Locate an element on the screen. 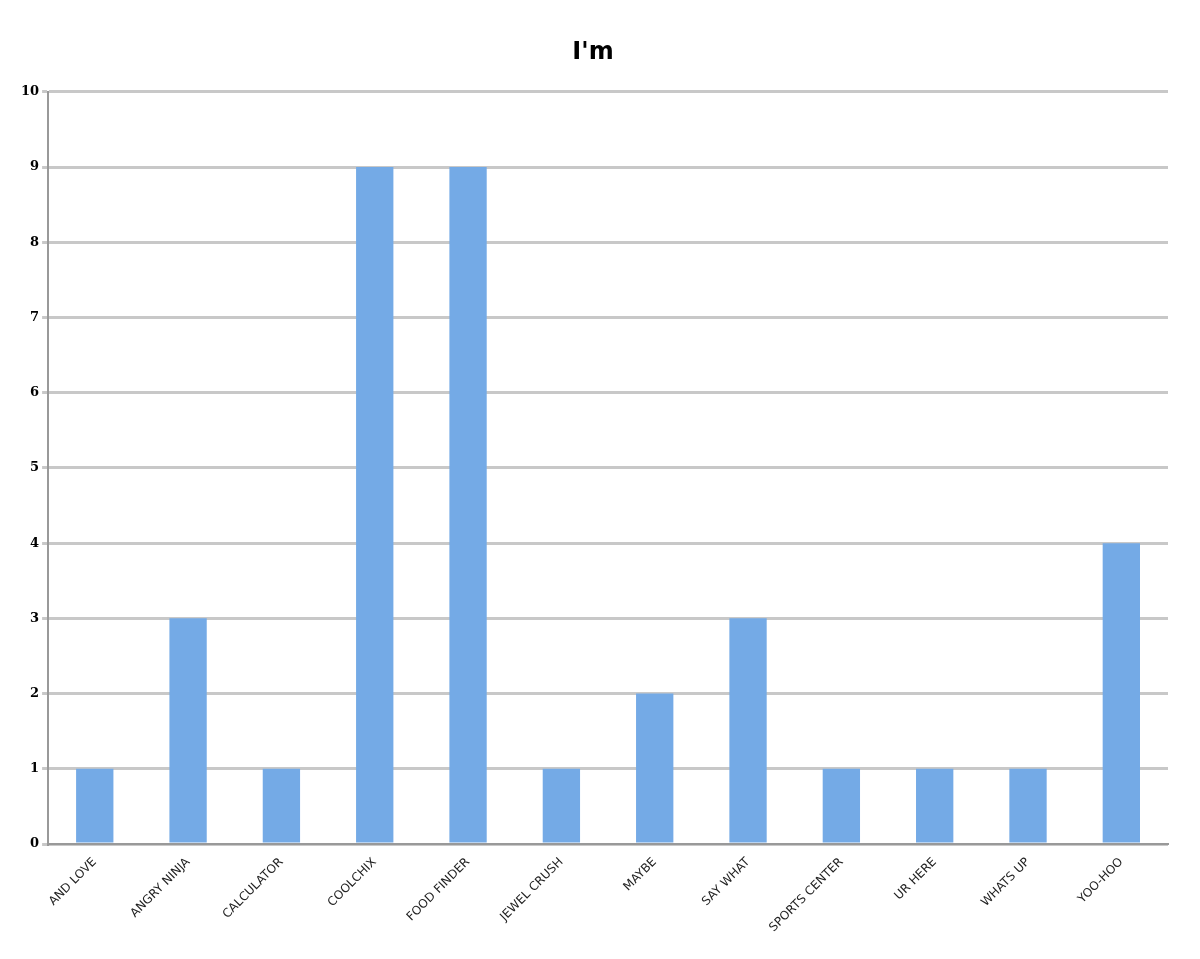 This screenshot has height=959, width=1200. y-tick-label: 9 is located at coordinates (35, 166).